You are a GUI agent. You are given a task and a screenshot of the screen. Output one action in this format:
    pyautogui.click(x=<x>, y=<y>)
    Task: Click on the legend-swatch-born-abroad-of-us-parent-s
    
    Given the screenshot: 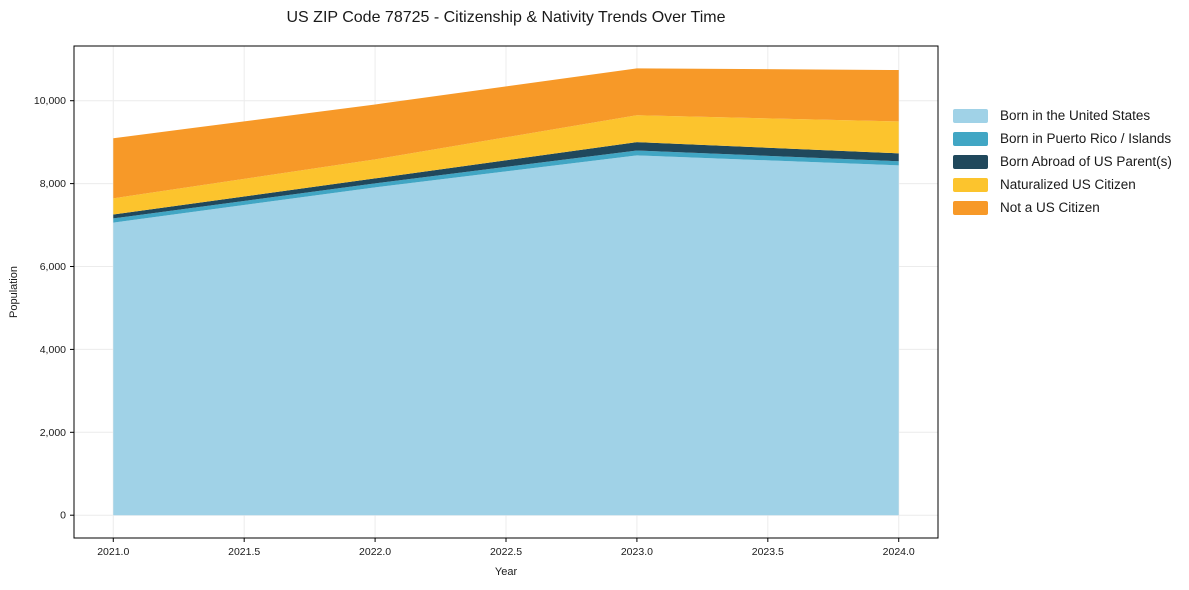 What is the action you would take?
    pyautogui.click(x=970, y=161)
    